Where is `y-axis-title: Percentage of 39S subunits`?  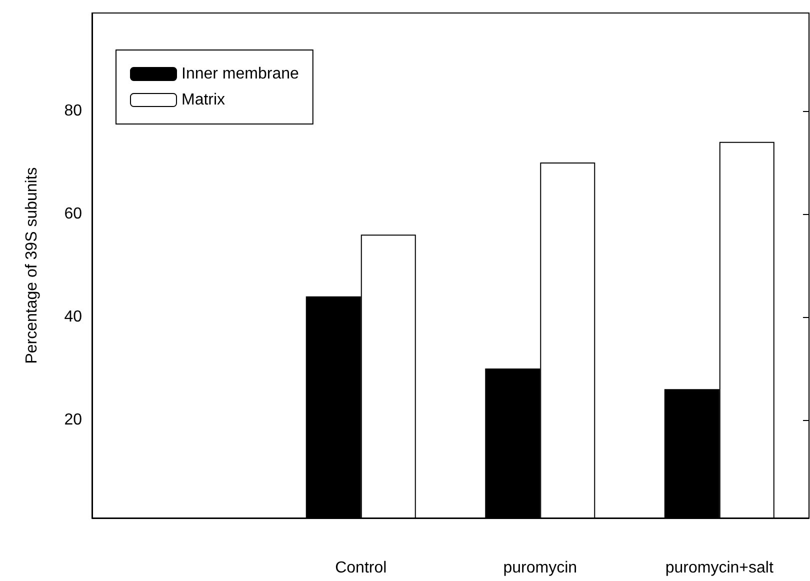
y-axis-title: Percentage of 39S subunits is located at coordinates (32, 265).